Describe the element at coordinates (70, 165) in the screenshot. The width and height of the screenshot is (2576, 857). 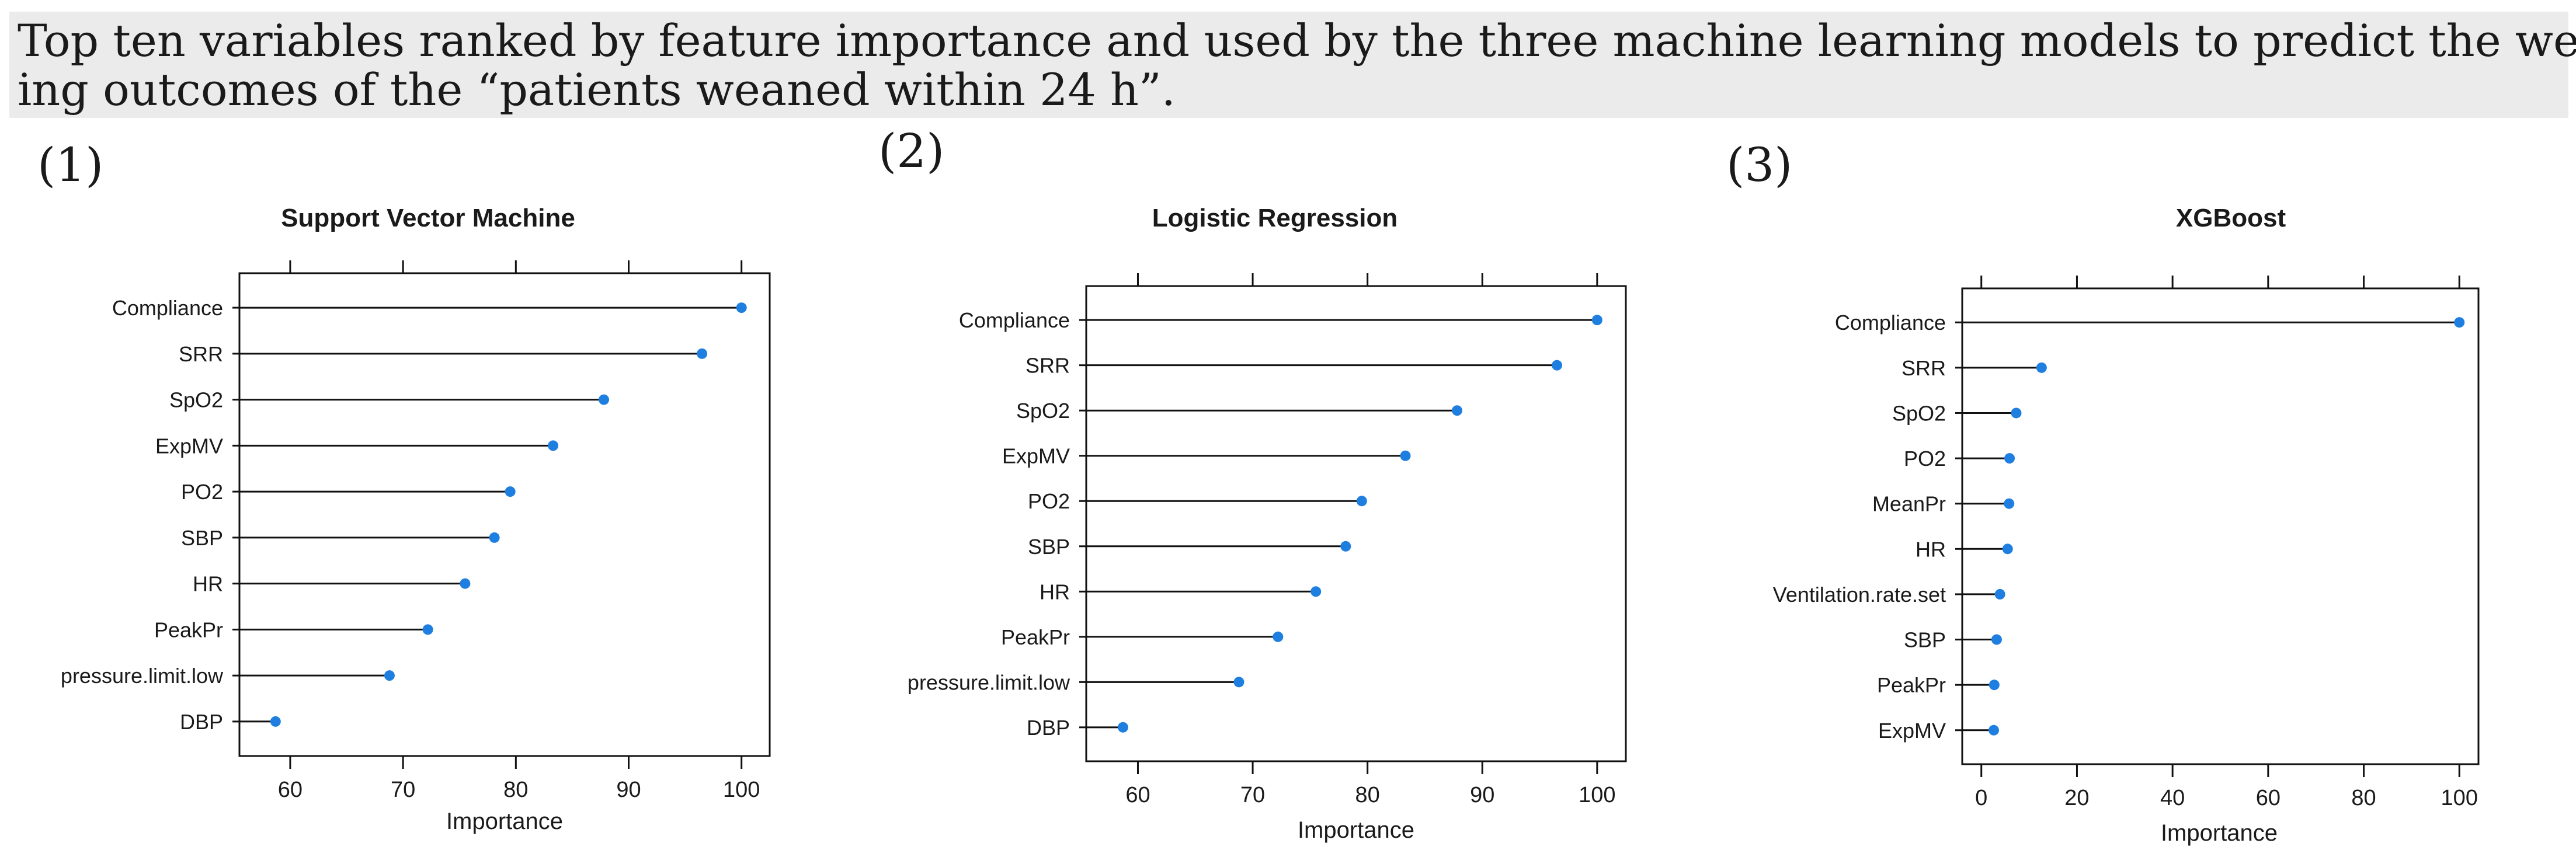
I see `panel-label-1: (1)` at that location.